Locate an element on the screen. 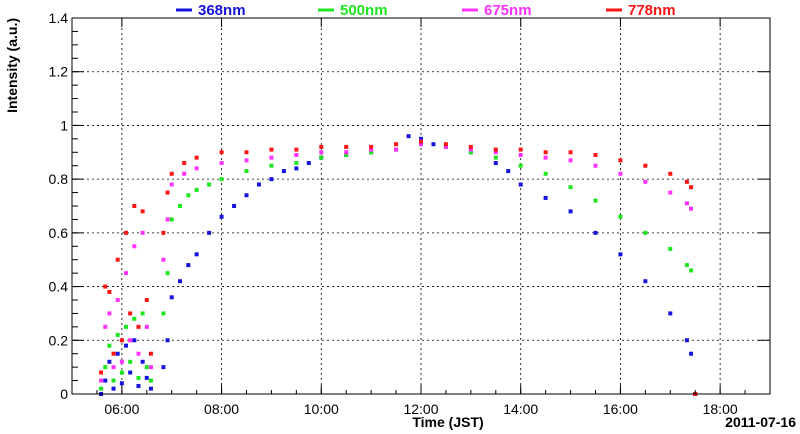  x-axis-title: Time (JST) is located at coordinates (447, 422).